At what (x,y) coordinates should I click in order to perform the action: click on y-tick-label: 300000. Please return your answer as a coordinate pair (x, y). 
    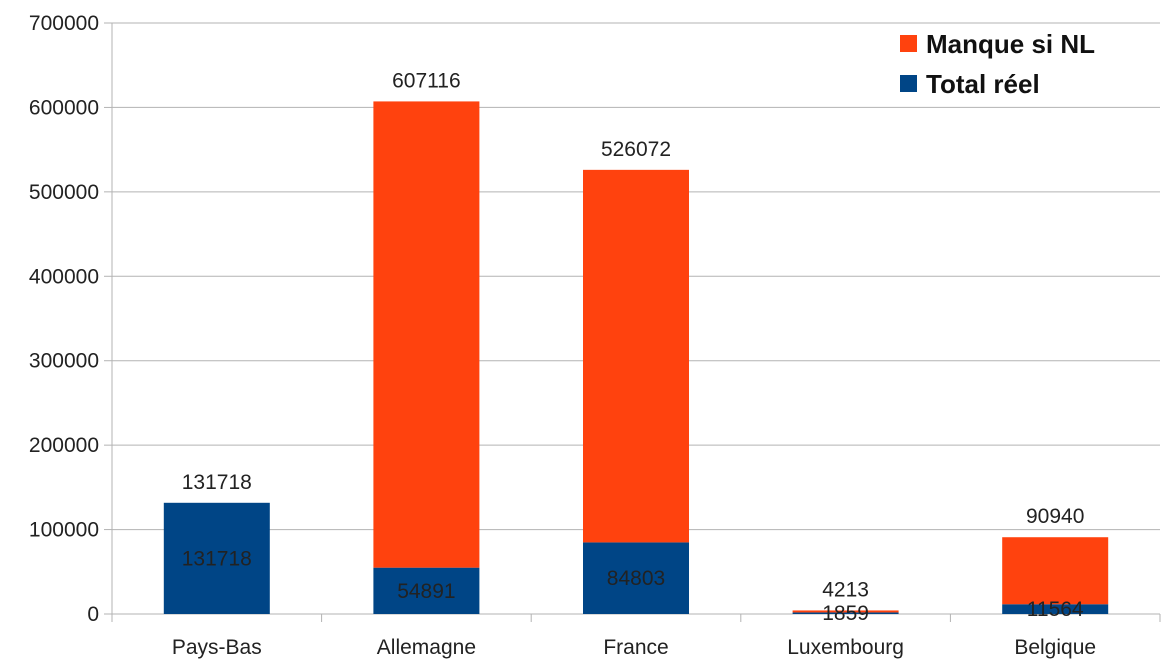
    Looking at the image, I should click on (64, 361).